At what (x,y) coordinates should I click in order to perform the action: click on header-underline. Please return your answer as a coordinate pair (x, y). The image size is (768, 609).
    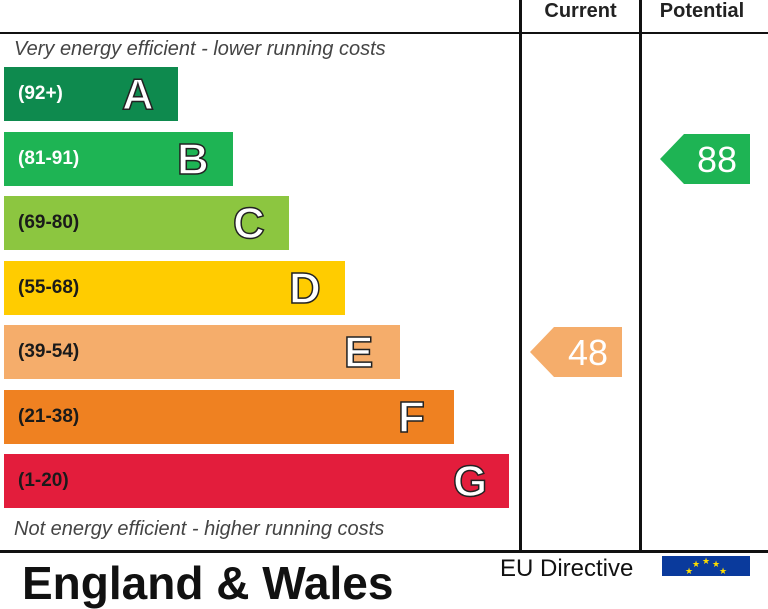
    Looking at the image, I should click on (384, 33).